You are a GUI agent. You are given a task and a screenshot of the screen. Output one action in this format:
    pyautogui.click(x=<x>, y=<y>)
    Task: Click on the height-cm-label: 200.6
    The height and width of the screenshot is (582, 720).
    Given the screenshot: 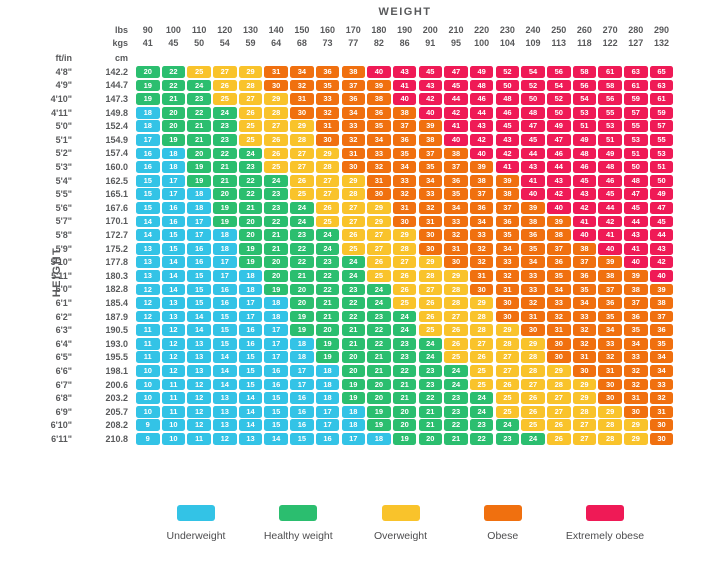 What is the action you would take?
    pyautogui.click(x=116, y=384)
    